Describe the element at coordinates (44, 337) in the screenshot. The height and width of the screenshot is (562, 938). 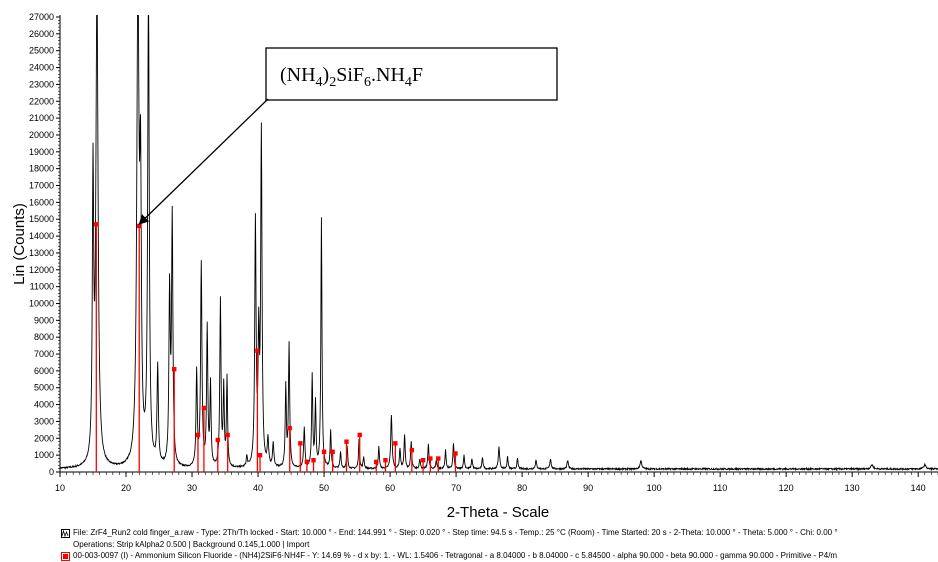
I see `y-tick-label: 8000` at that location.